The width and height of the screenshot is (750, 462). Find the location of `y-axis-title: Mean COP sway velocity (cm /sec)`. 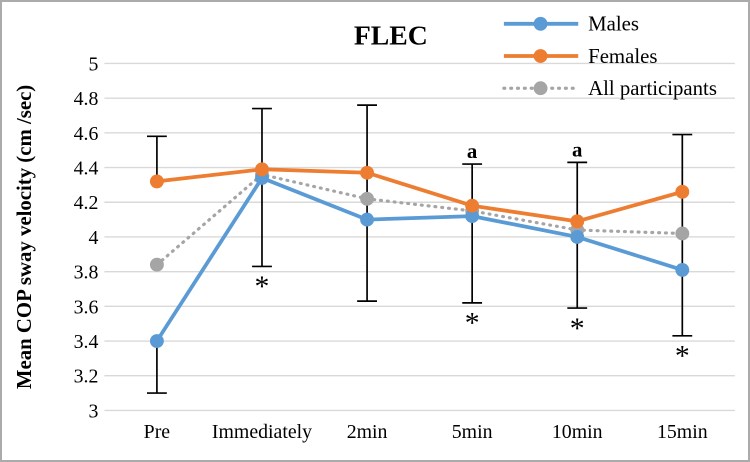

y-axis-title: Mean COP sway velocity (cm /sec) is located at coordinates (24, 237).